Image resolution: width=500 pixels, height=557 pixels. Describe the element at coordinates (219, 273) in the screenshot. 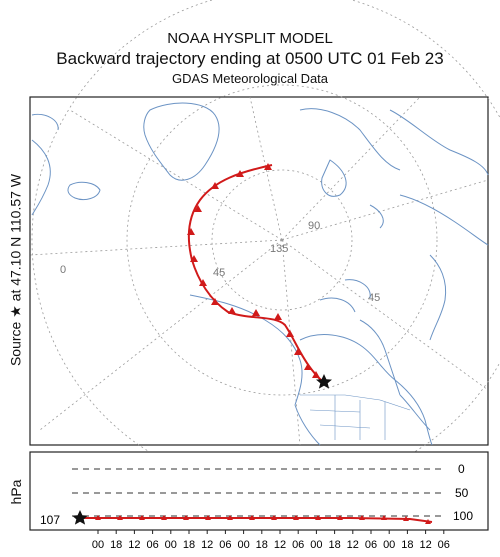

I see `grid-label-45-left: 45` at that location.